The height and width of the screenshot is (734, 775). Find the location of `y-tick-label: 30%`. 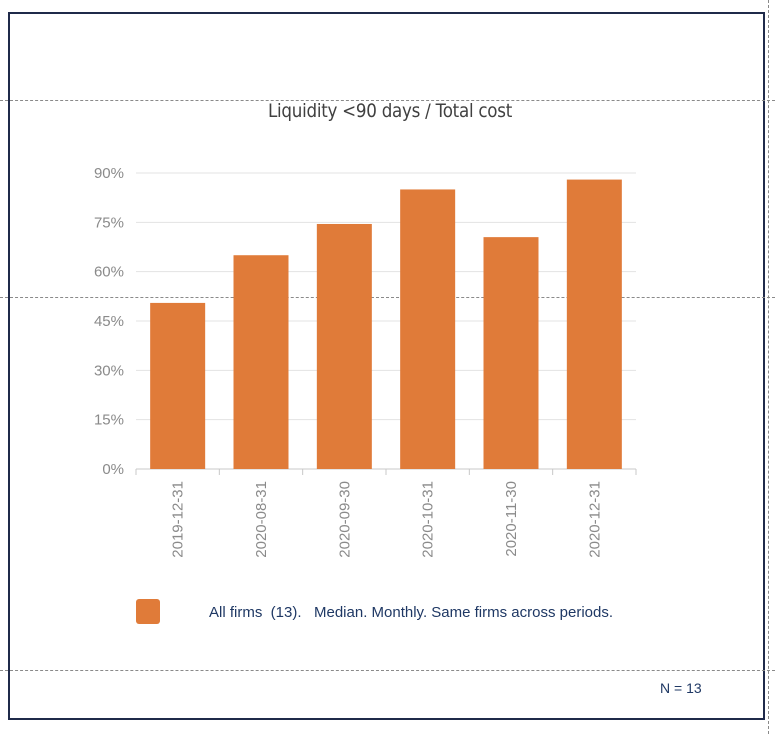

y-tick-label: 30% is located at coordinates (109, 370).